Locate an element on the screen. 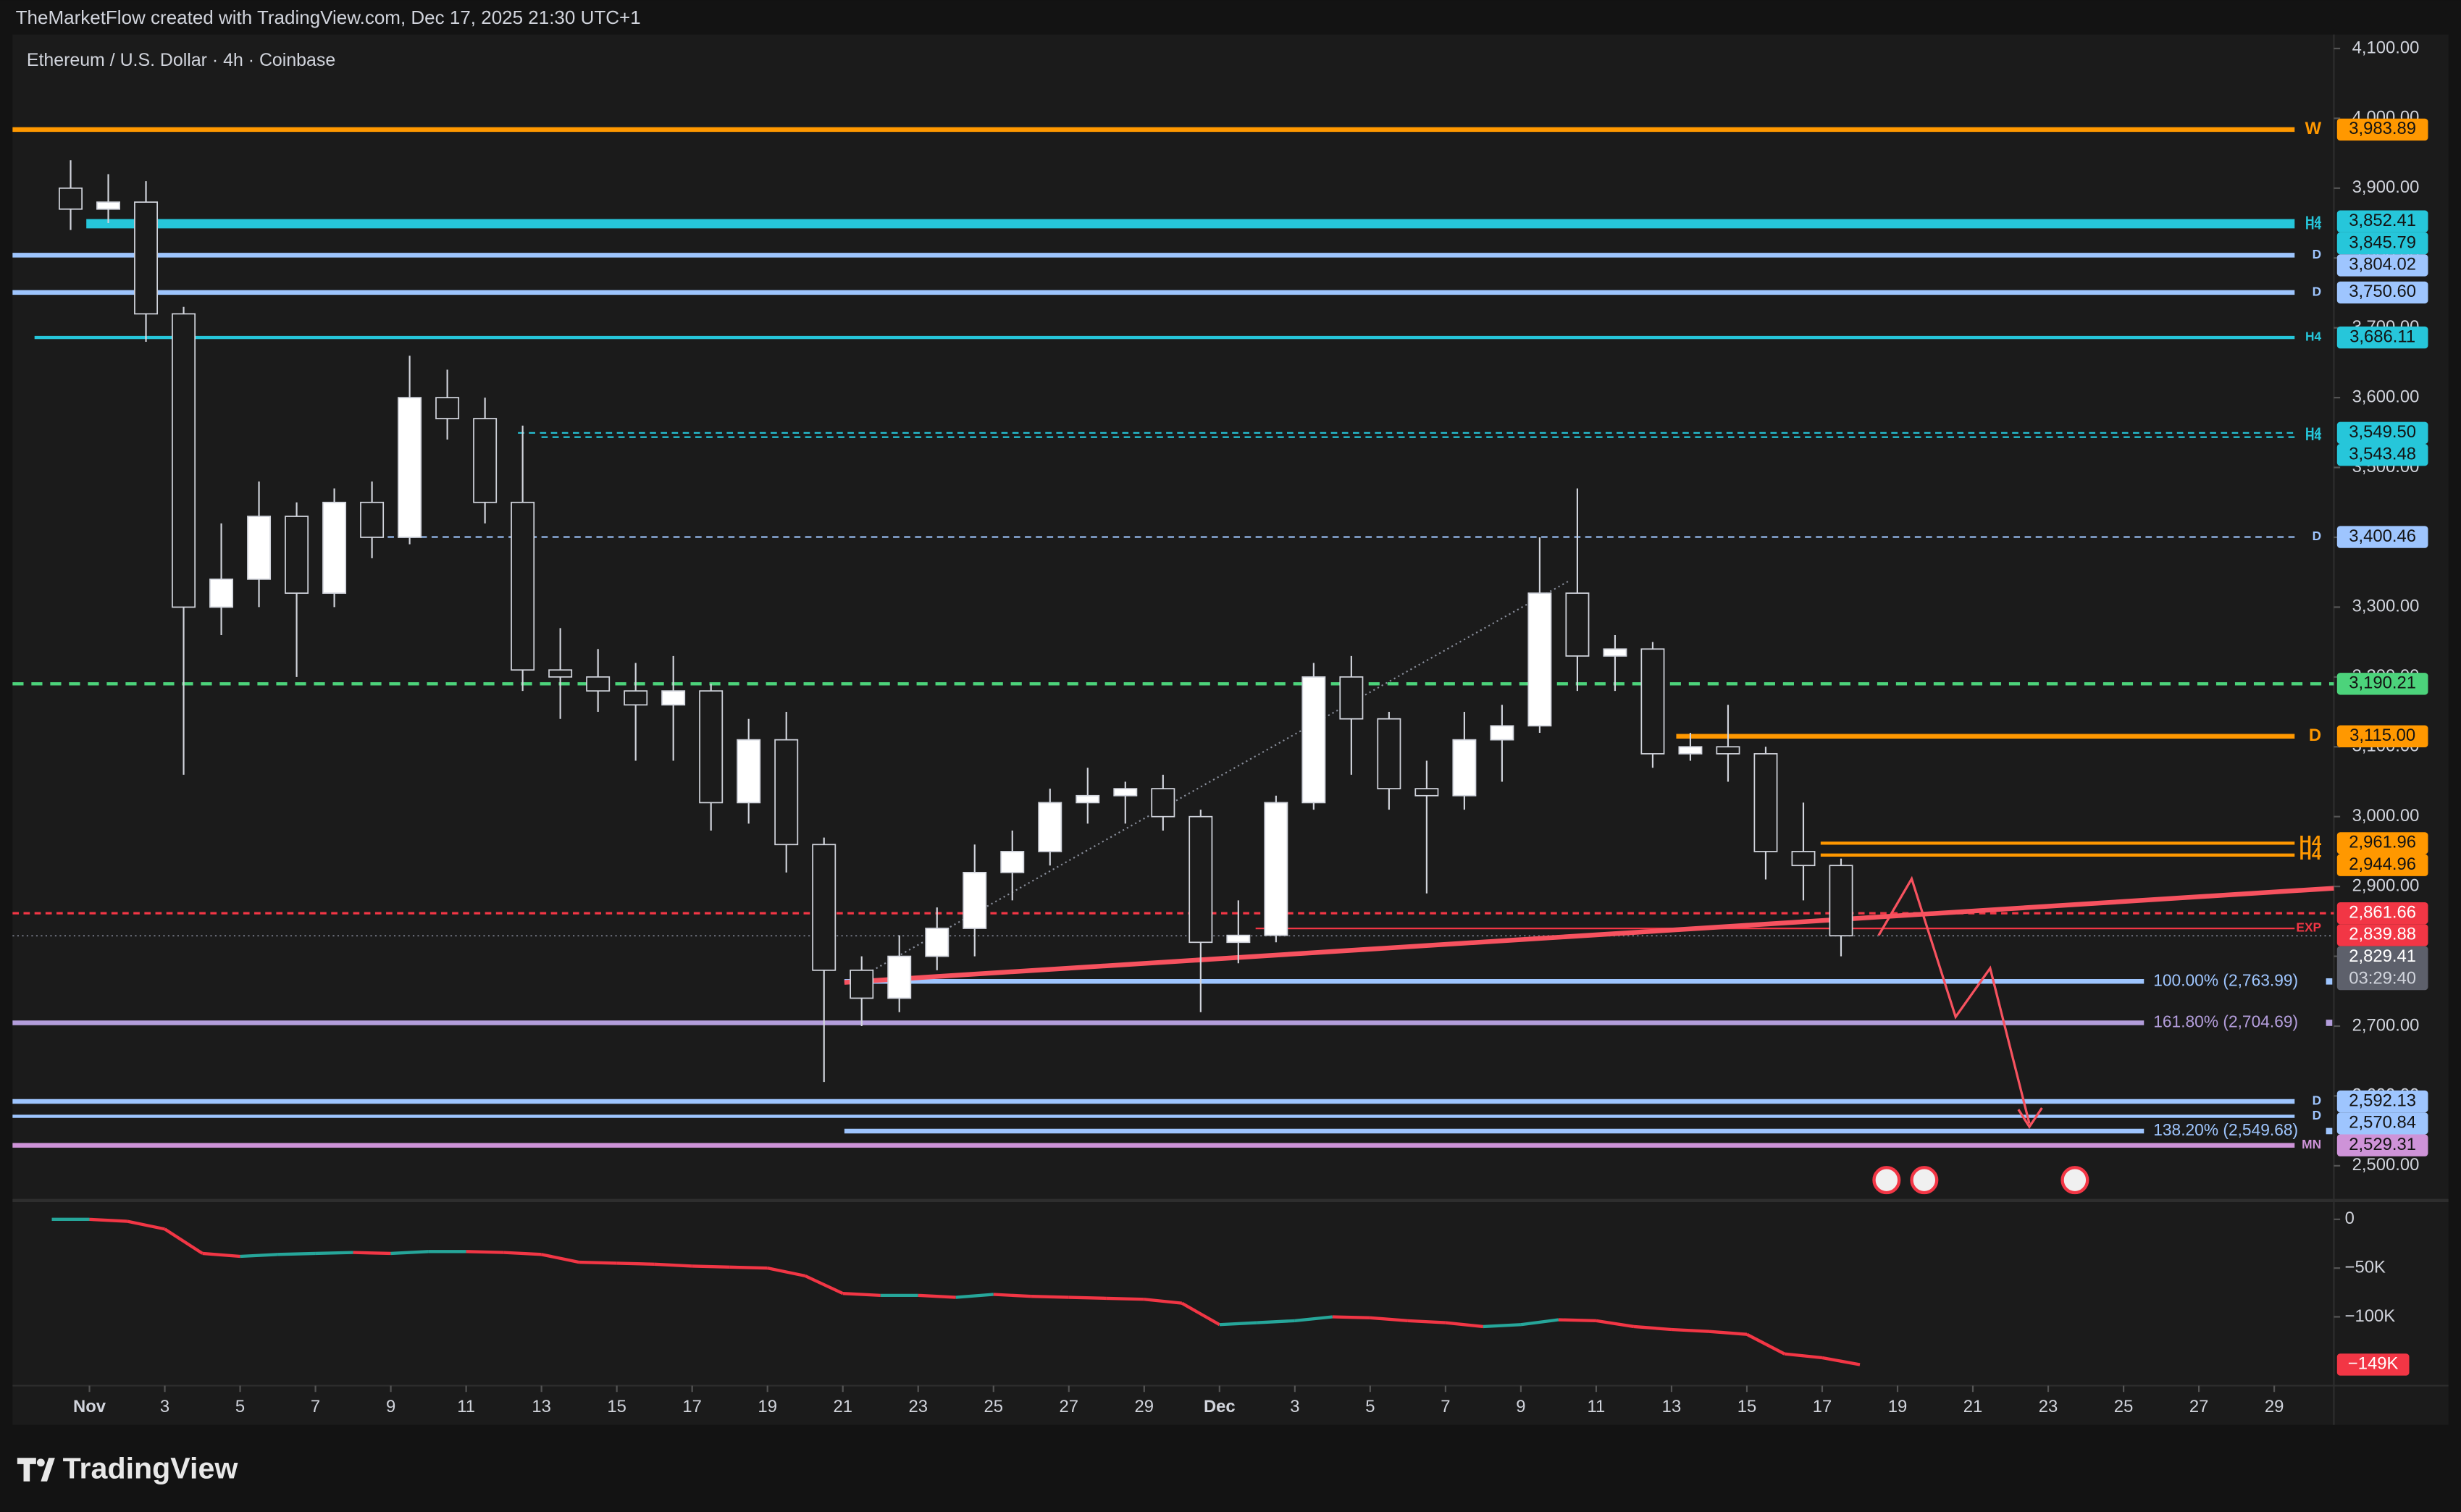 Image resolution: width=2461 pixels, height=1512 pixels. fib-label: 100.00% (2,763.99) is located at coordinates (2225, 979).